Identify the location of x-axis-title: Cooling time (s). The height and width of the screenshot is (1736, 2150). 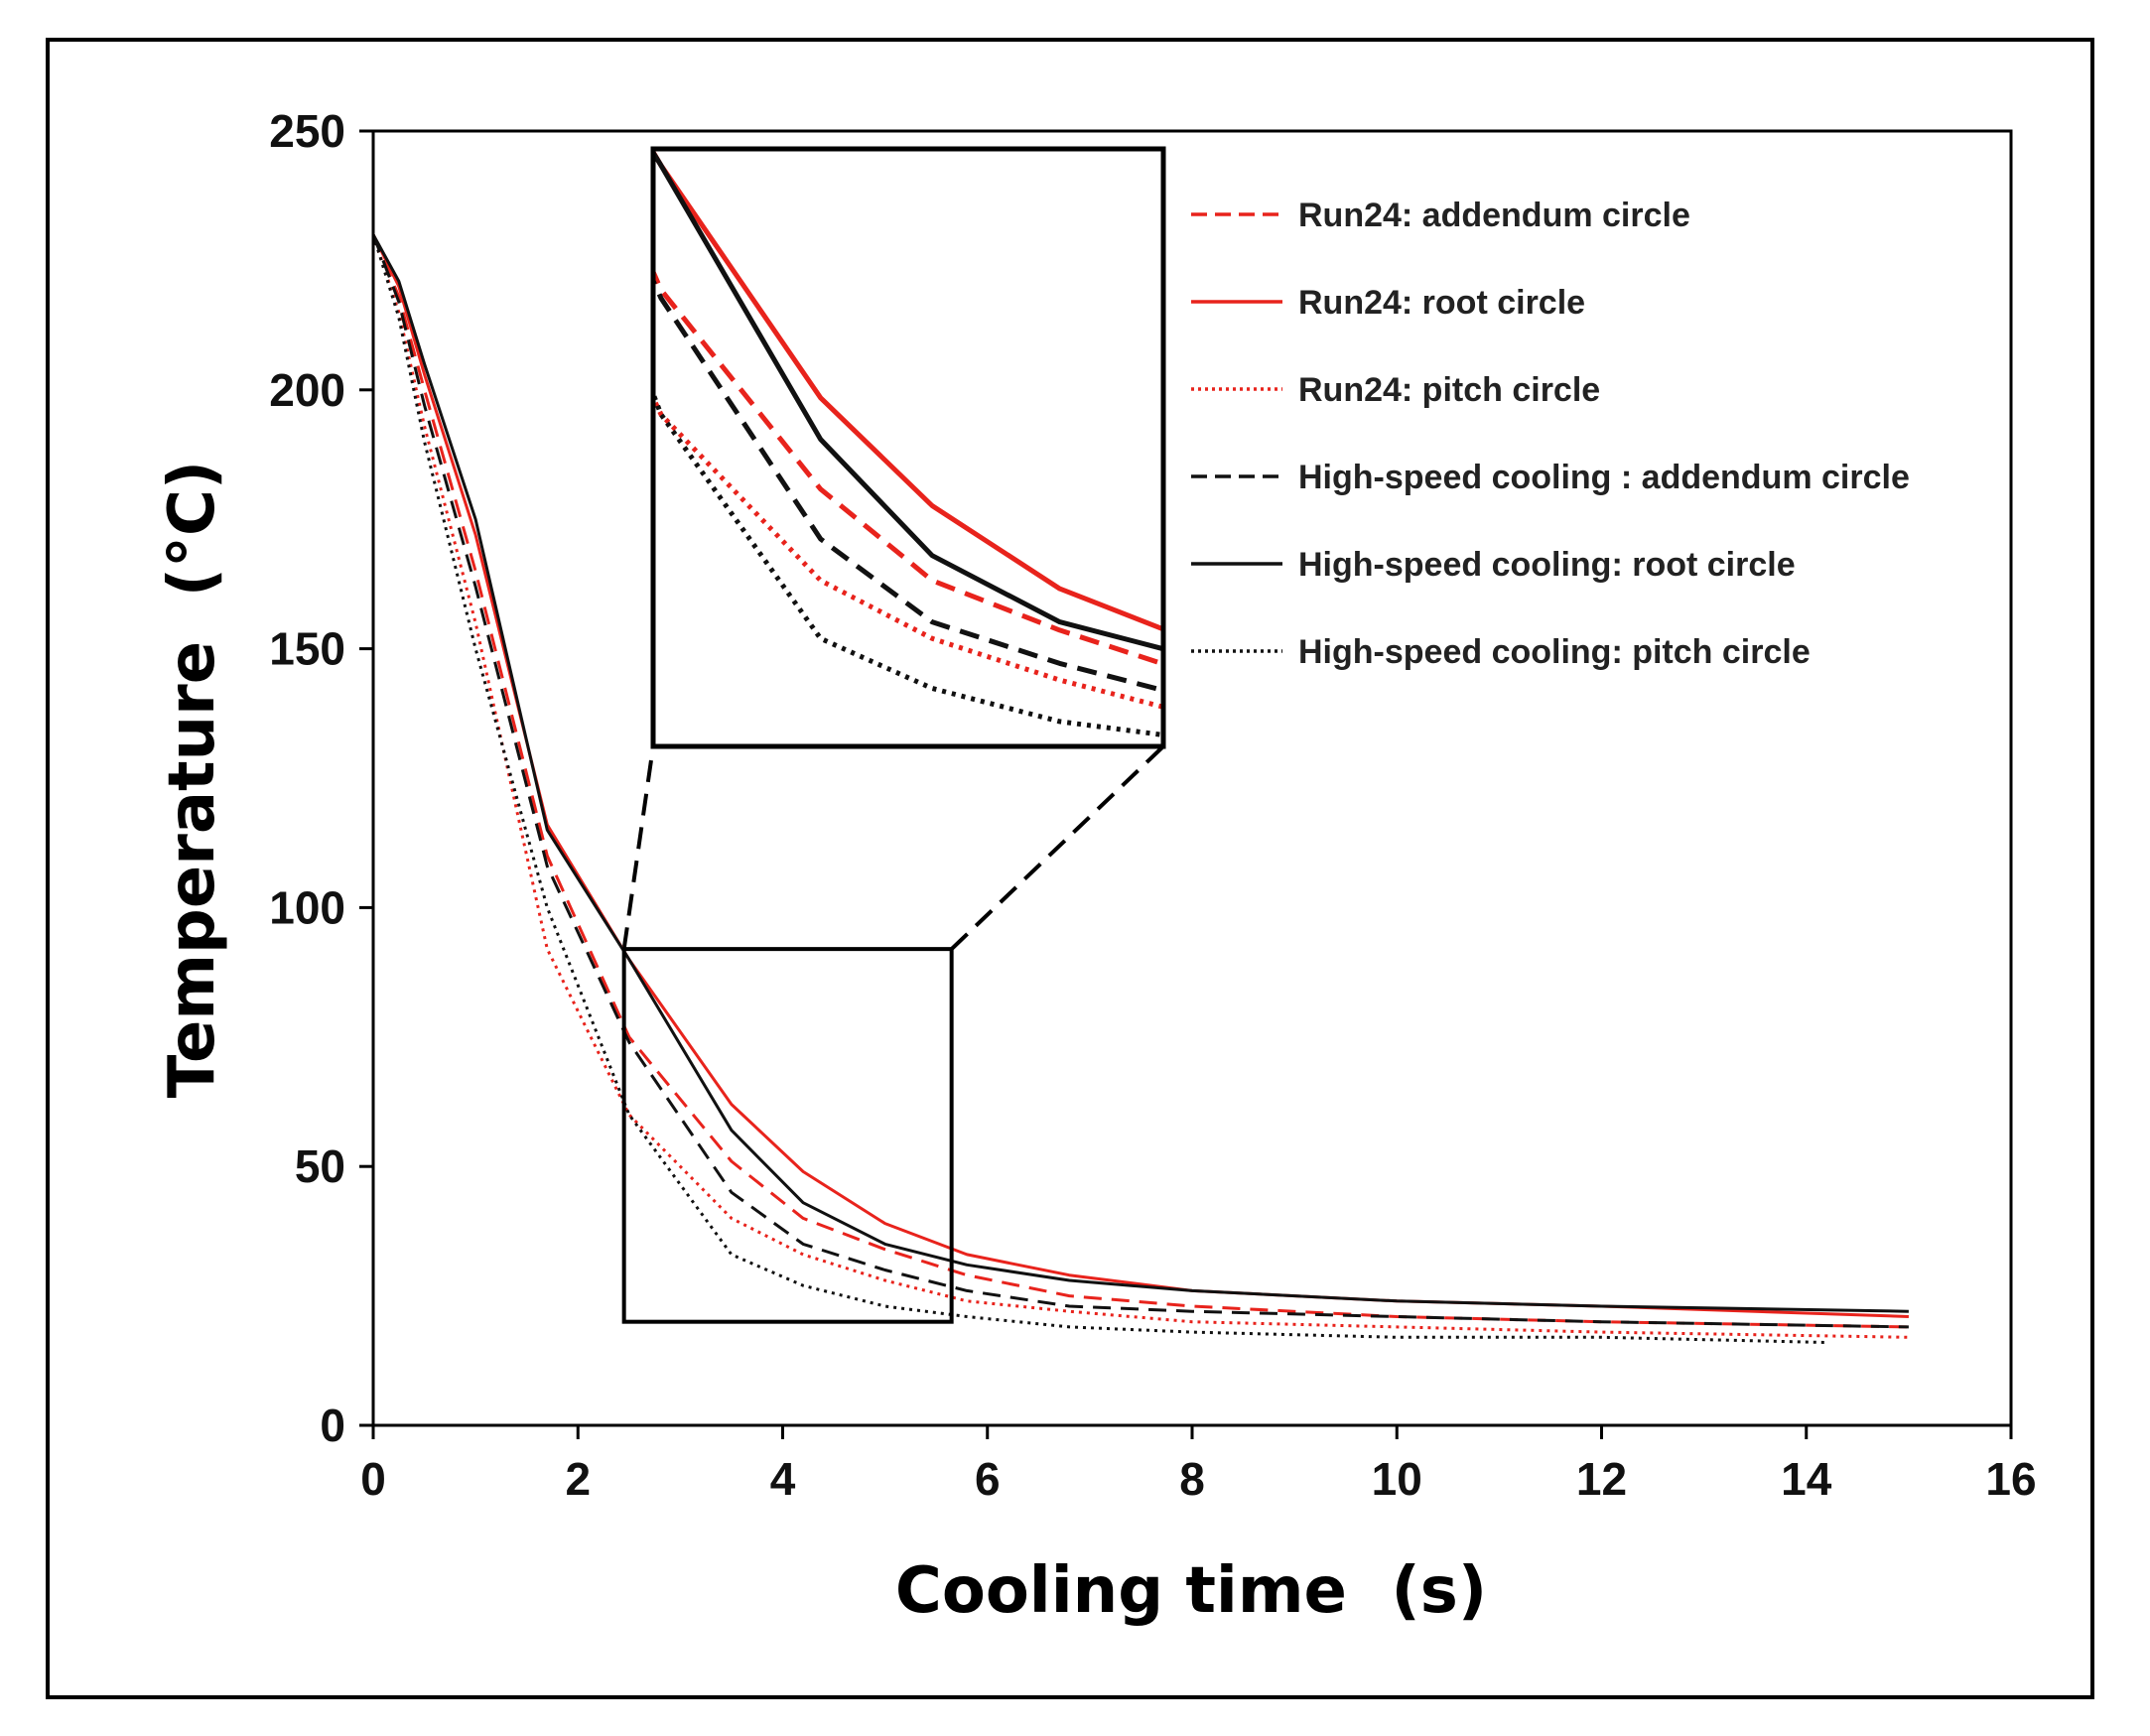
(1191, 1591).